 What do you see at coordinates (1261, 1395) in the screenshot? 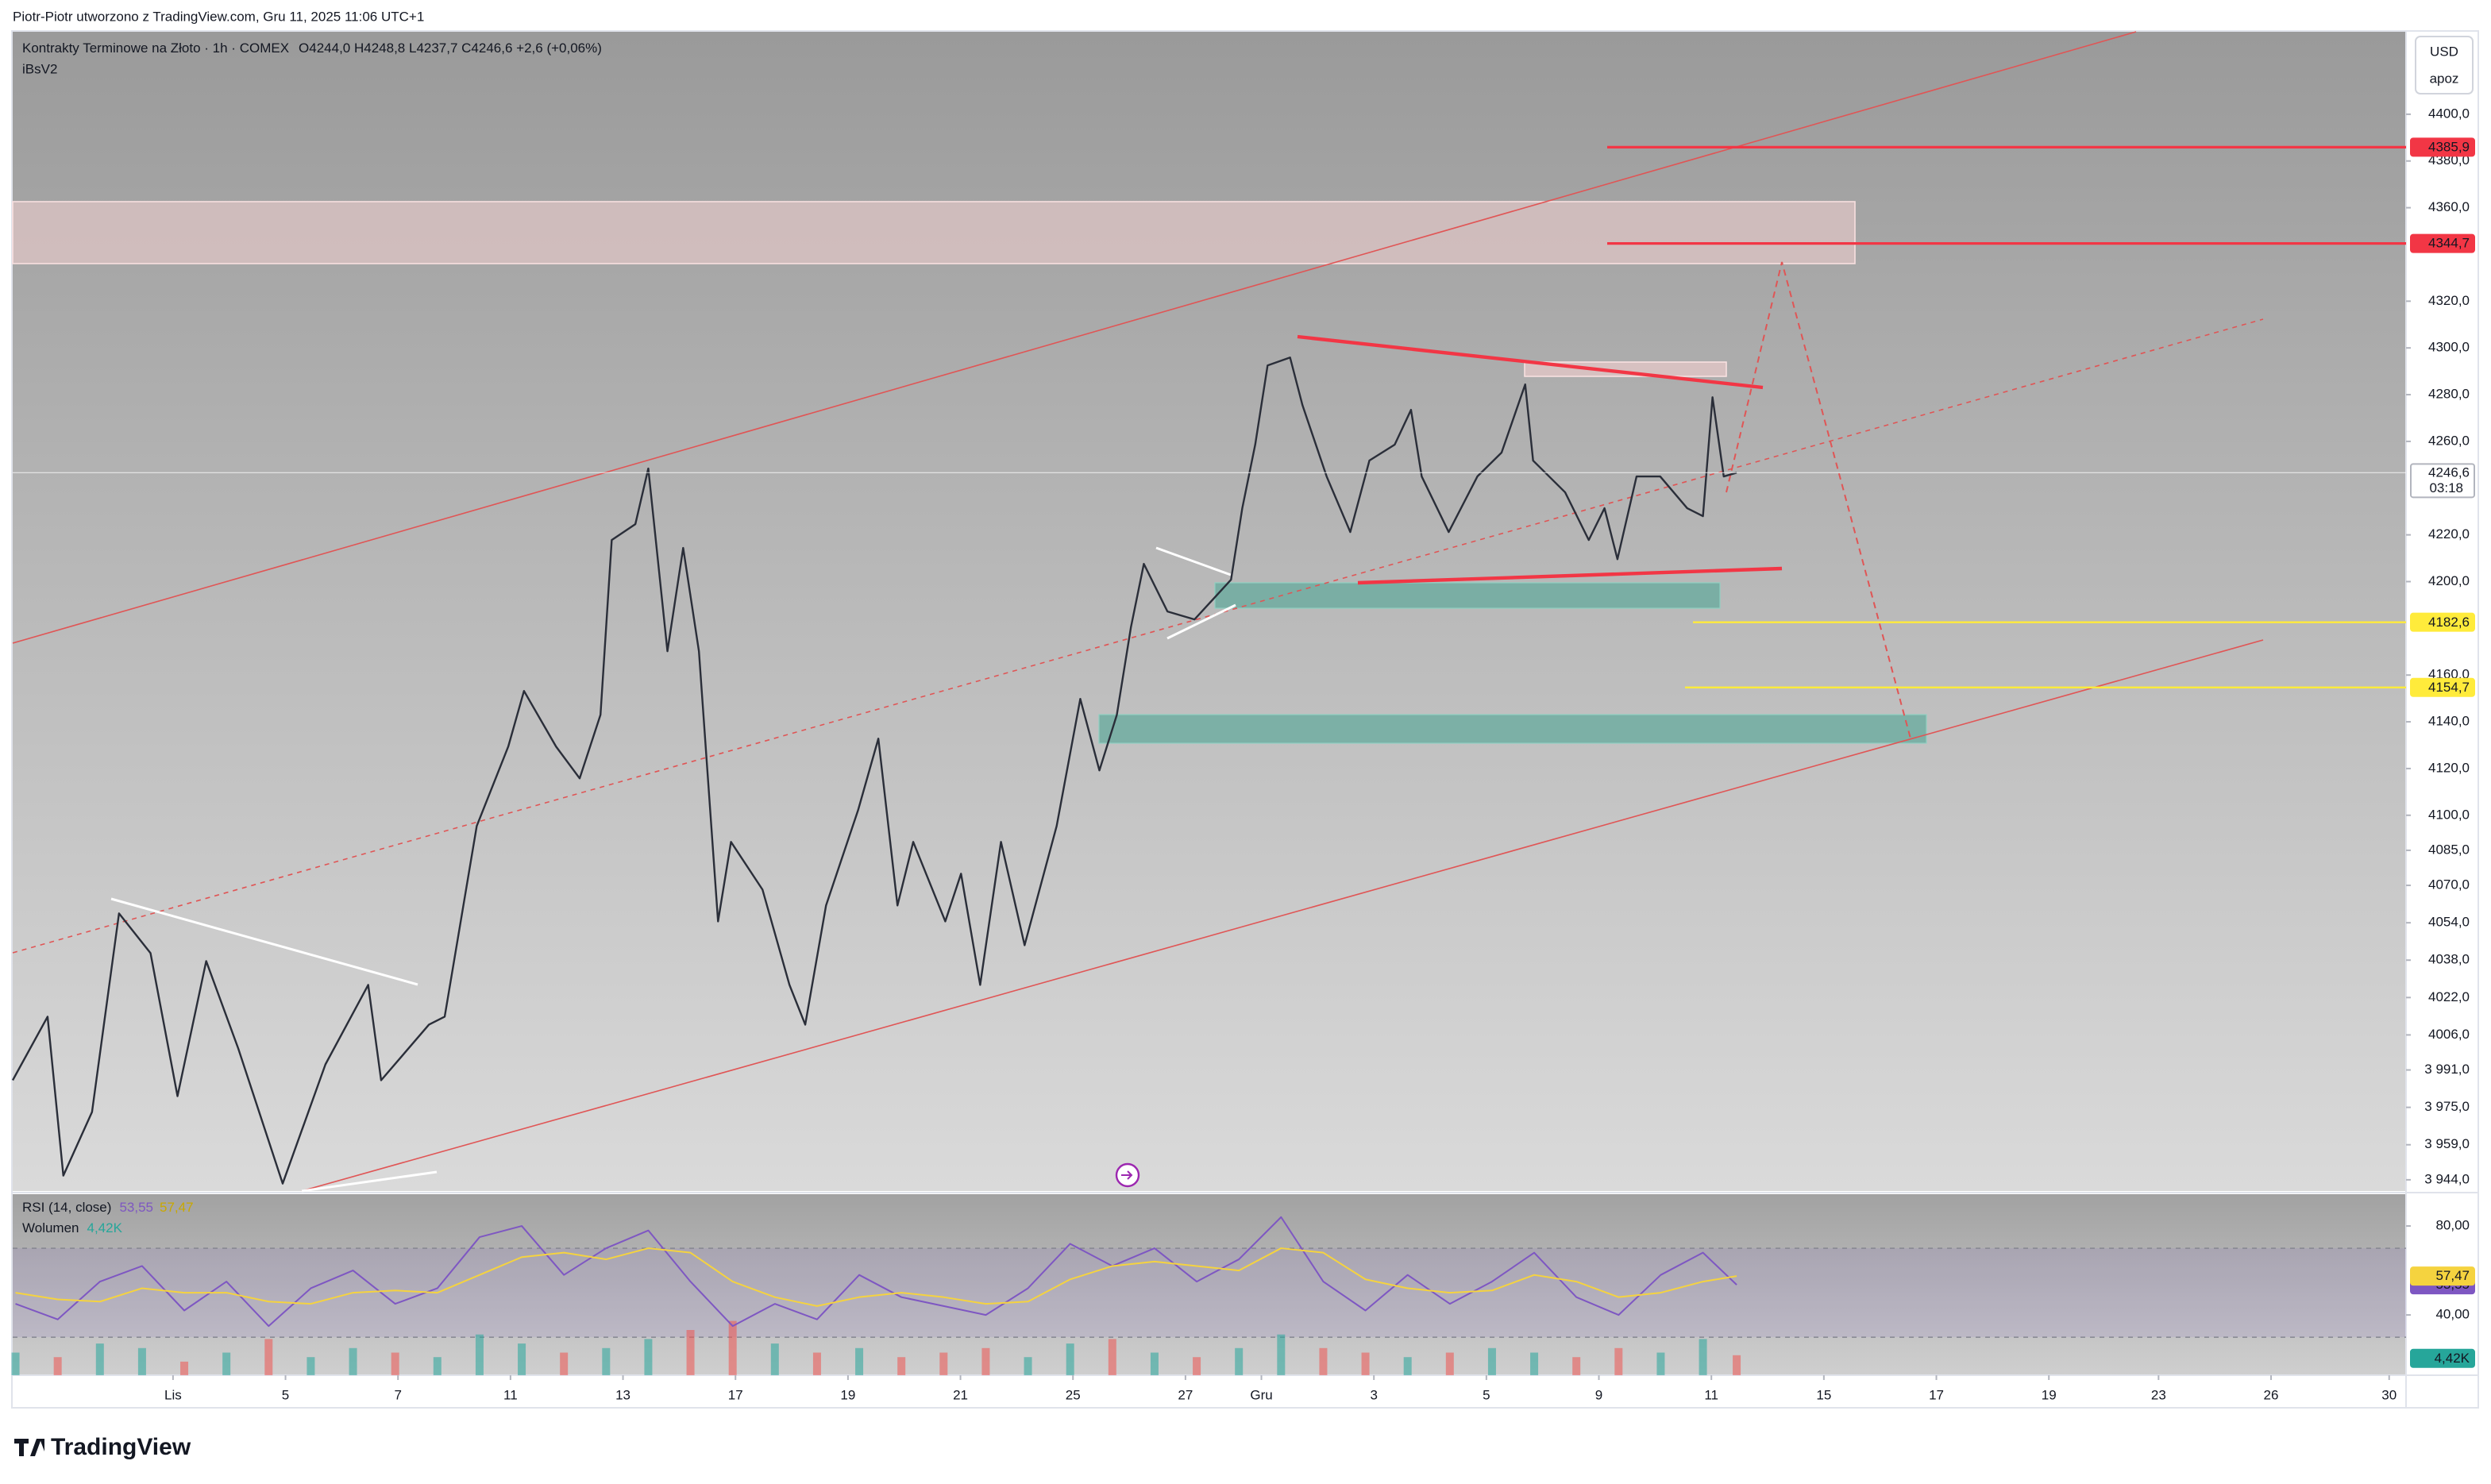
I see `x-tick-label: Gru` at bounding box center [1261, 1395].